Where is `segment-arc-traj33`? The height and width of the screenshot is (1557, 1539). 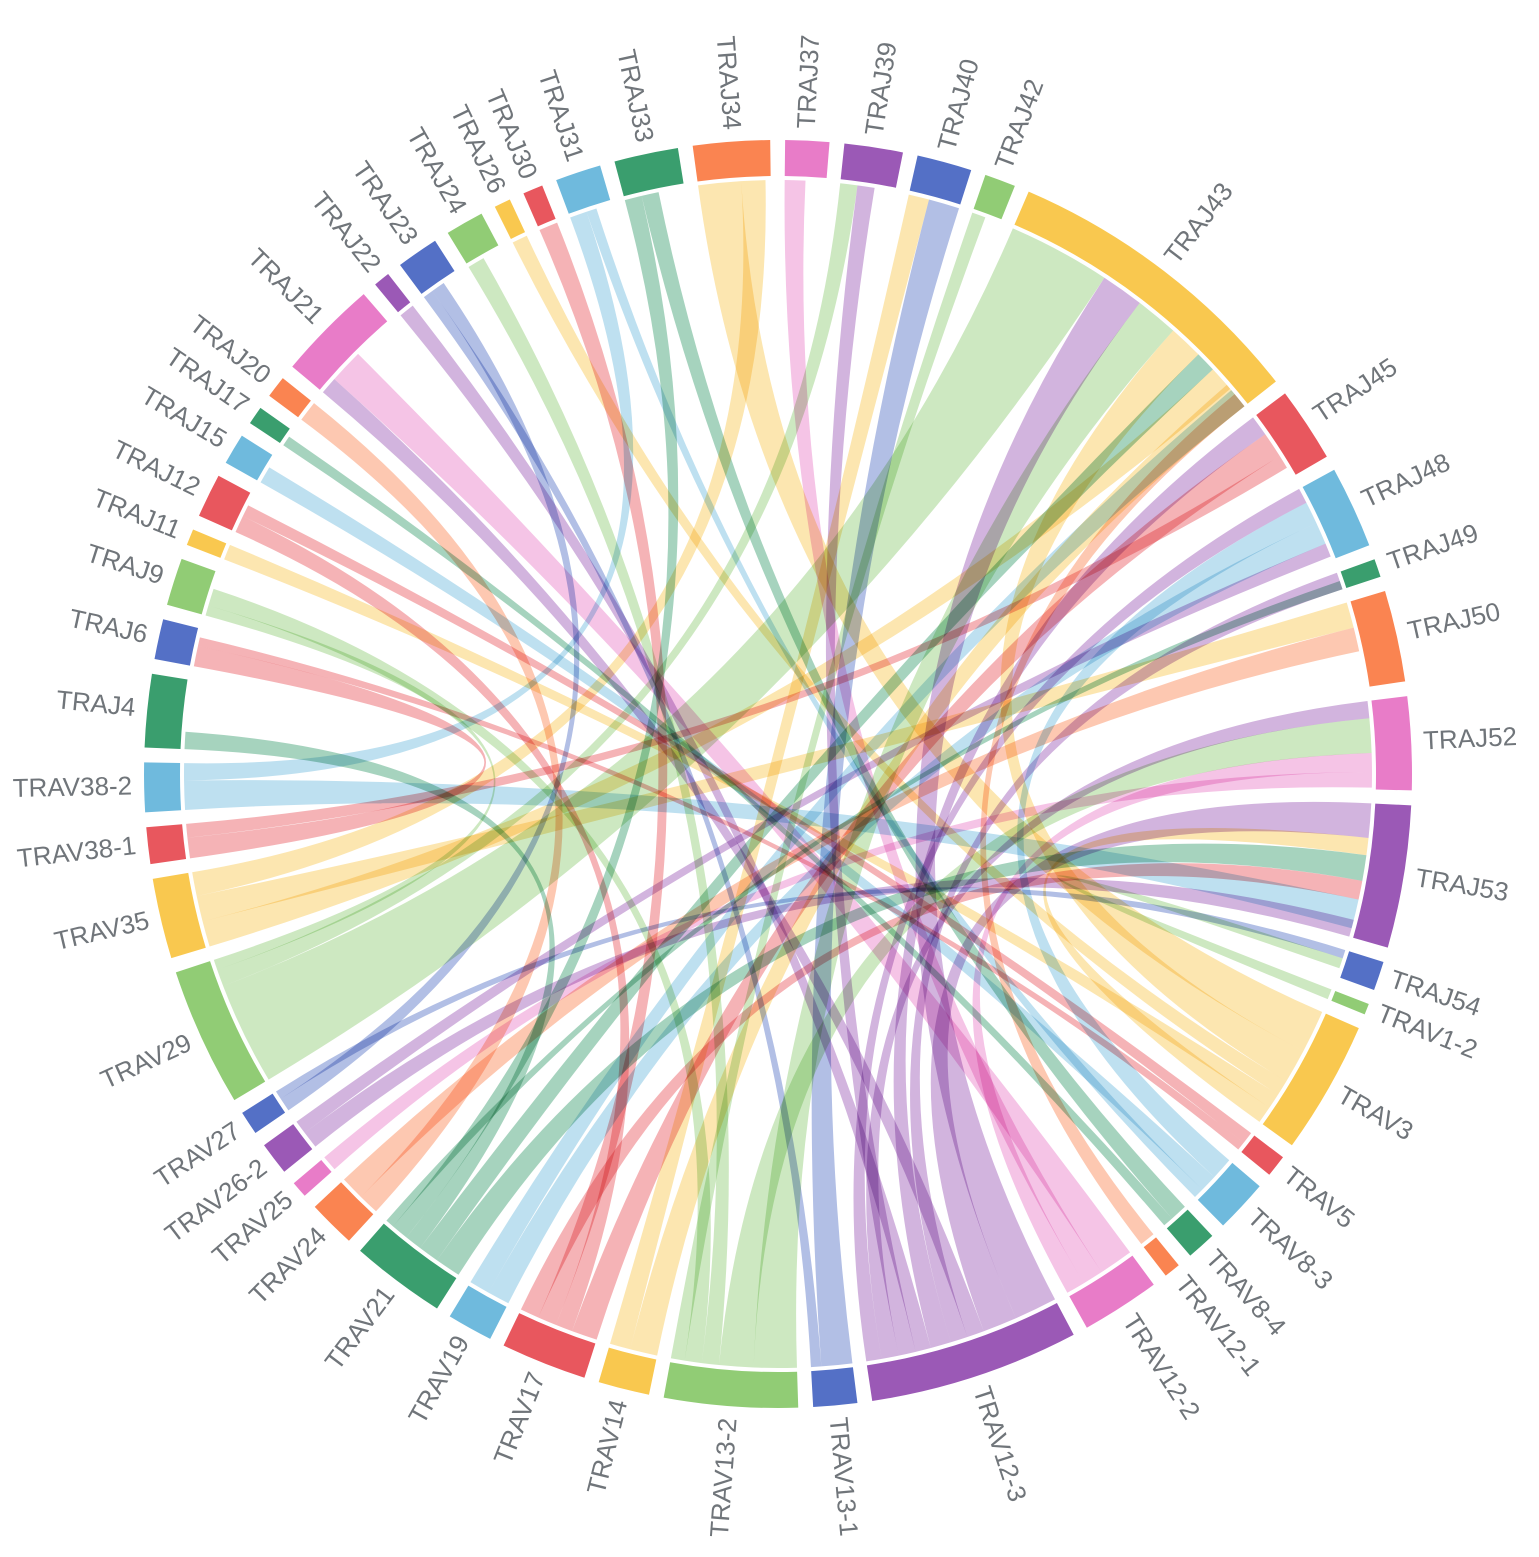 segment-arc-traj33 is located at coordinates (649, 172).